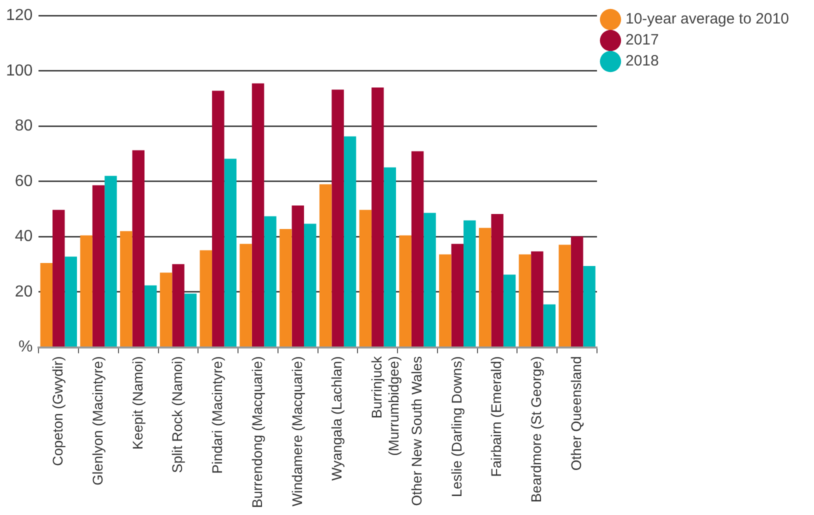 The height and width of the screenshot is (515, 814). I want to click on x-tick-label: Wyangala (Lachlan), so click(336, 418).